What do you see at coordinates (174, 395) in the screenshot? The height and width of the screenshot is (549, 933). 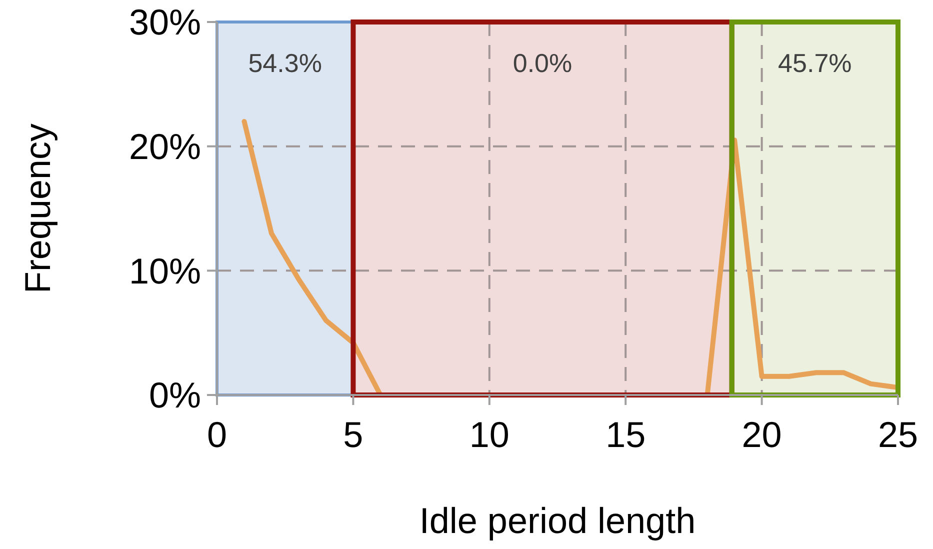 I see `y-tick-label: 0%` at bounding box center [174, 395].